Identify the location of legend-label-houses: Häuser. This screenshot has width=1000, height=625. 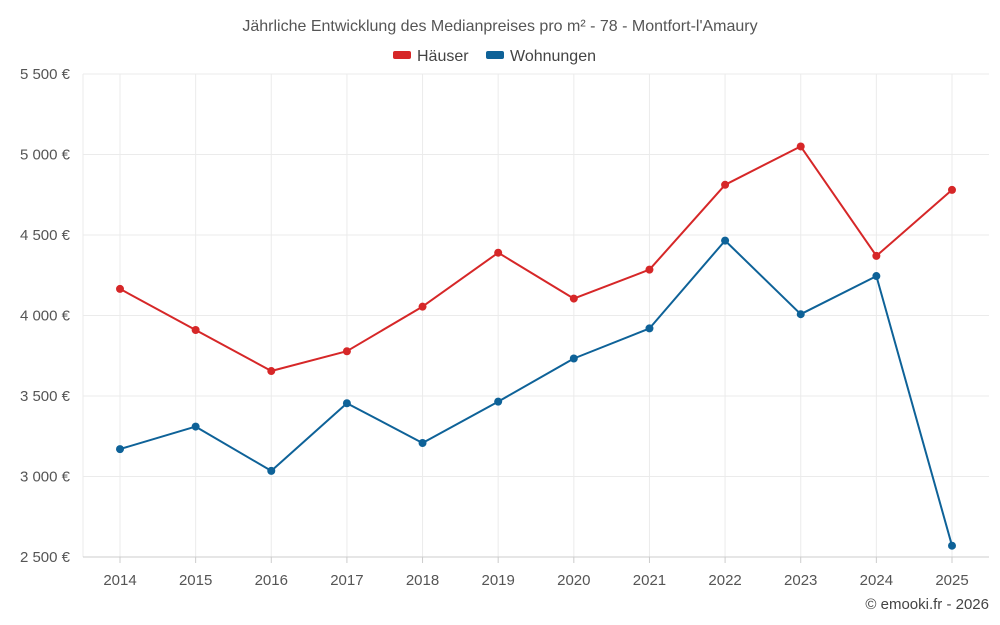
(443, 56).